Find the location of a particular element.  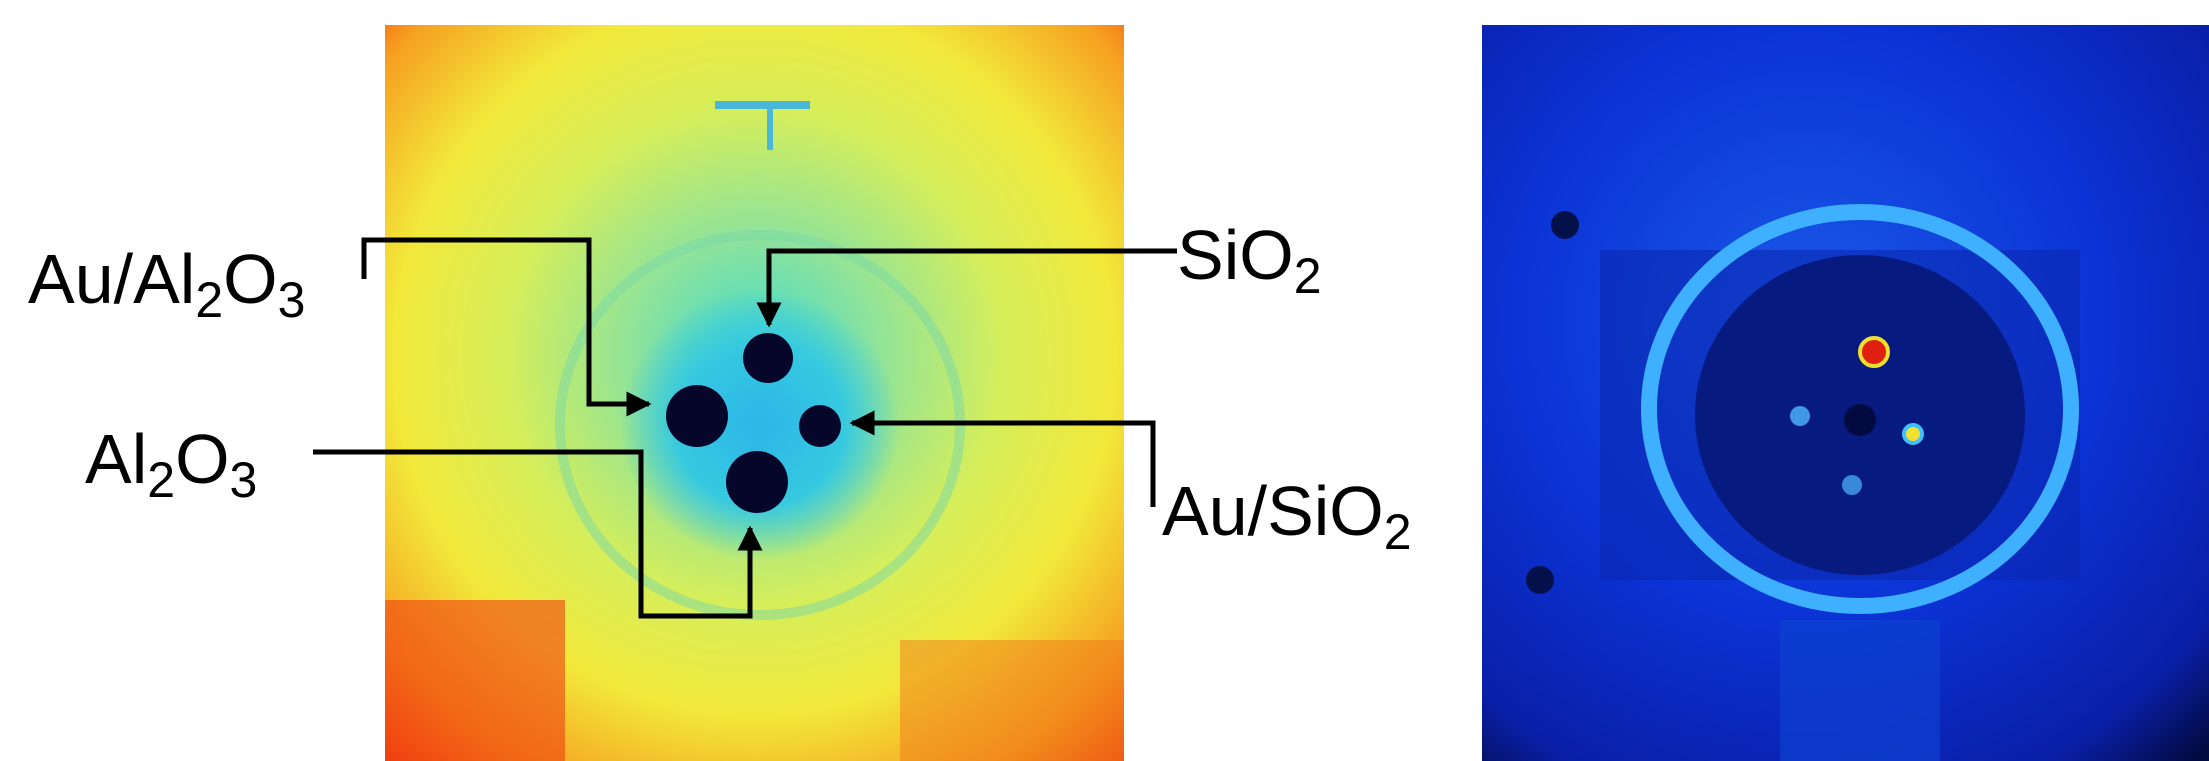

label-text: Au/SiO is located at coordinates (1273, 511).